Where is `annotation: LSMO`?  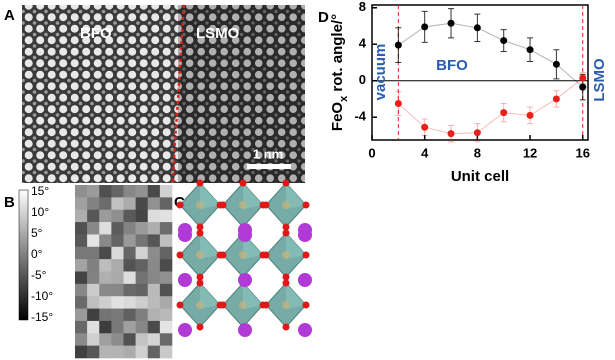 annotation: LSMO is located at coordinates (599, 80).